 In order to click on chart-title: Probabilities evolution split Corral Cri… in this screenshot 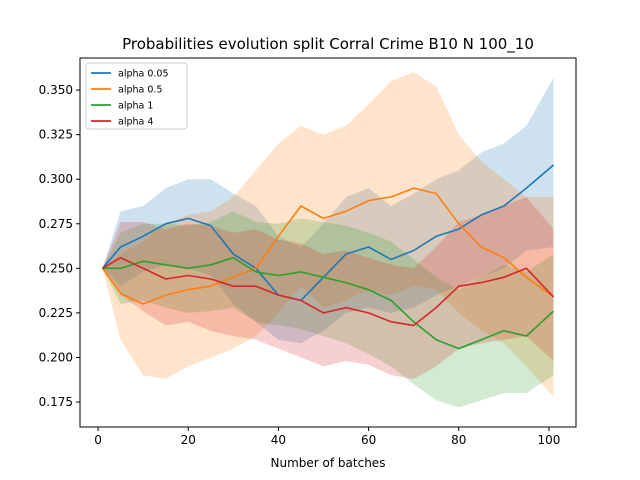, I will do `click(328, 44)`.